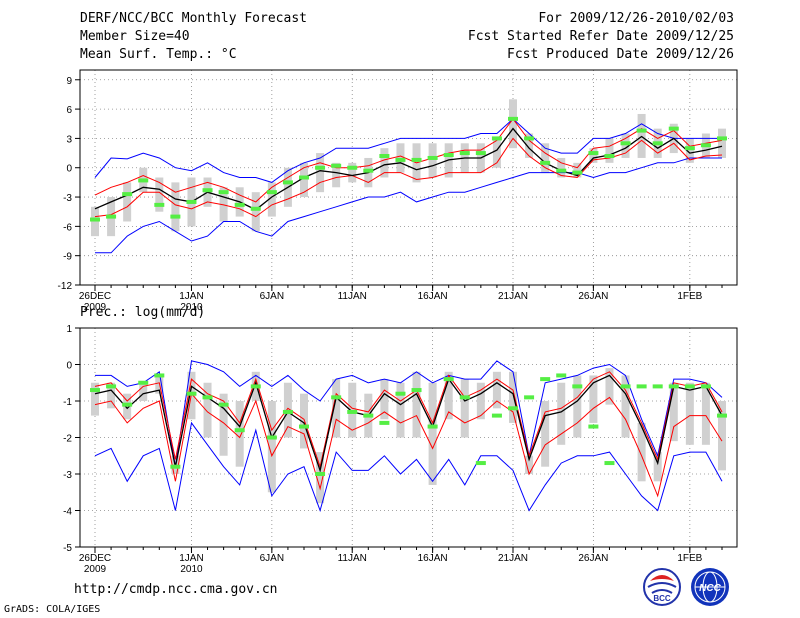 The width and height of the screenshot is (800, 618). I want to click on x-tick-label: 6JAN, so click(272, 296).